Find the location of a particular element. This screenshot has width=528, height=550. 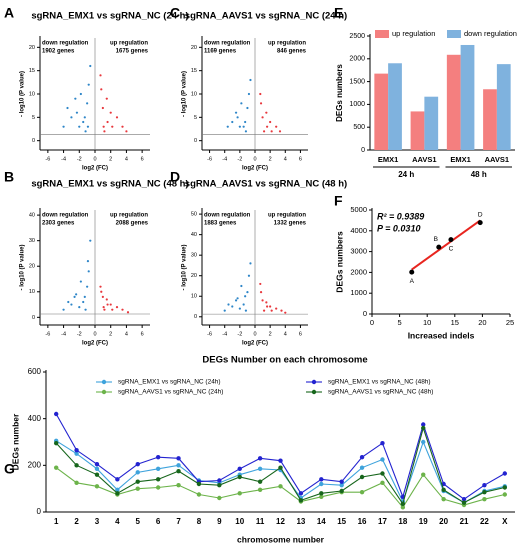

panel-label: C is located at coordinates (175, 13).